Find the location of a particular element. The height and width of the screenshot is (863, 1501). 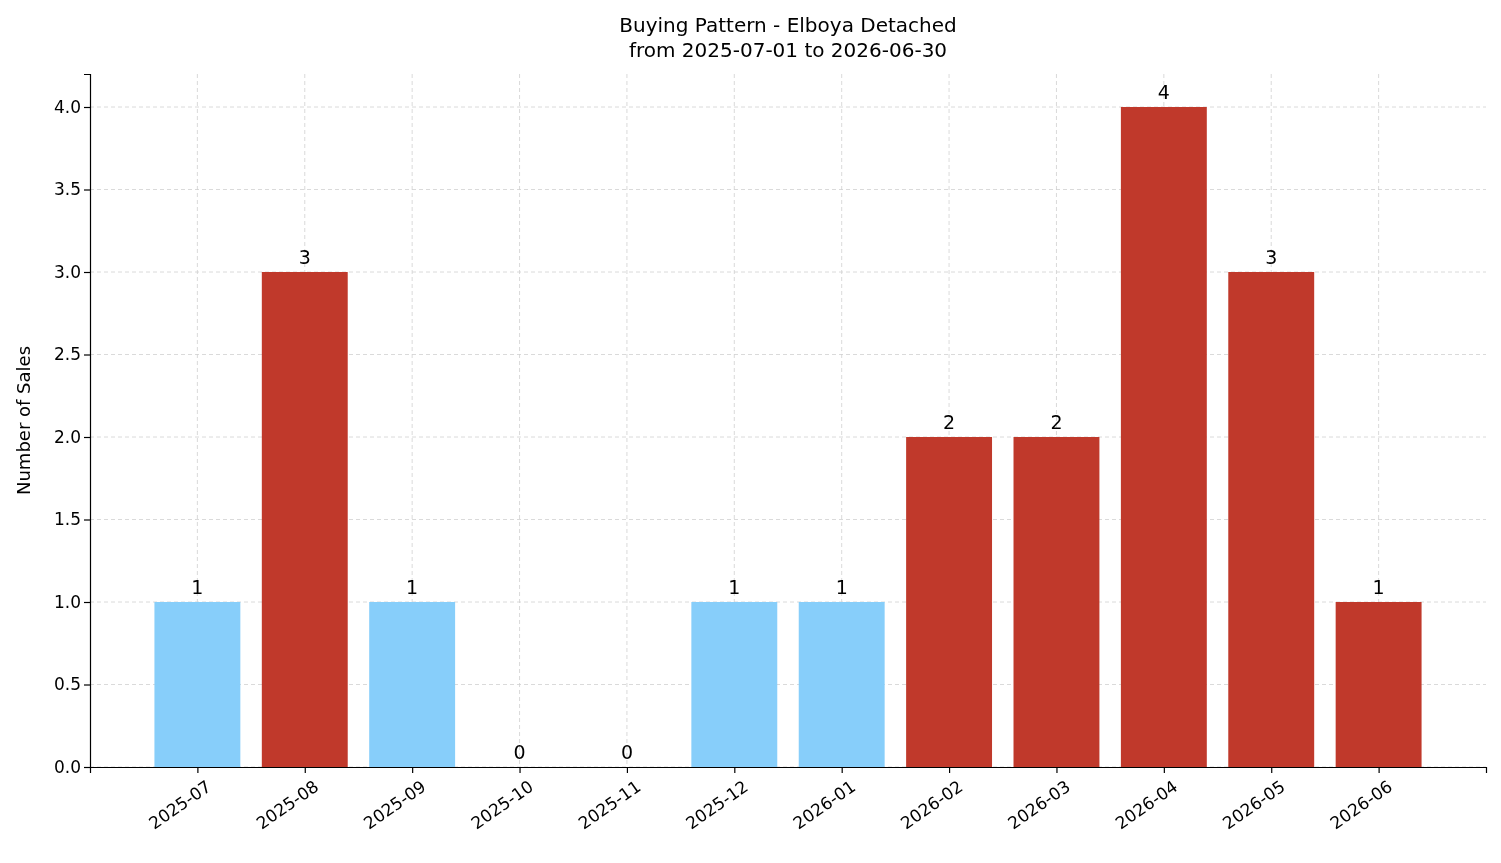

chart-title: Buying Pattern - Elboya Detached from 2025-07-01 to 2026-06-30 is located at coordinates (788, 37).